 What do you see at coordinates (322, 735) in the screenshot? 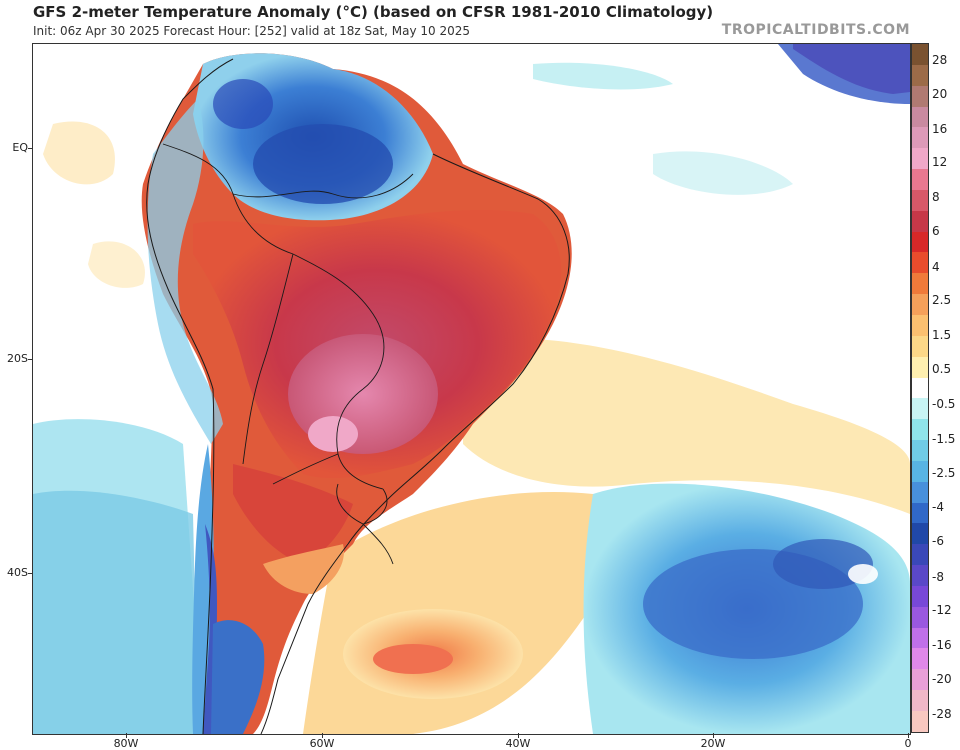
I see `lon-tick-60w` at bounding box center [322, 735].